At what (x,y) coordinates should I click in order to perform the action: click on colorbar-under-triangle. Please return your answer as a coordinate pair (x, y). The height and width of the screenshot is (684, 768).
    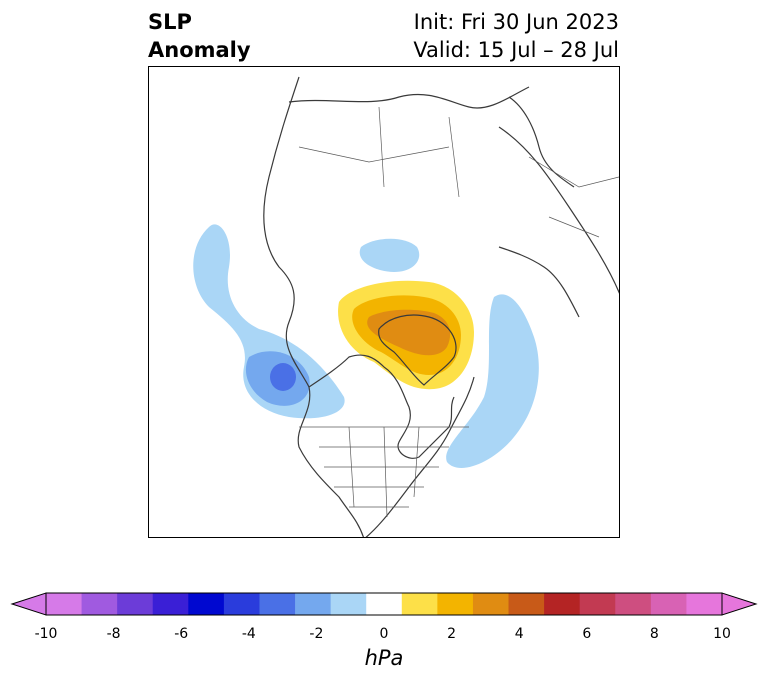
    Looking at the image, I should click on (28, 604).